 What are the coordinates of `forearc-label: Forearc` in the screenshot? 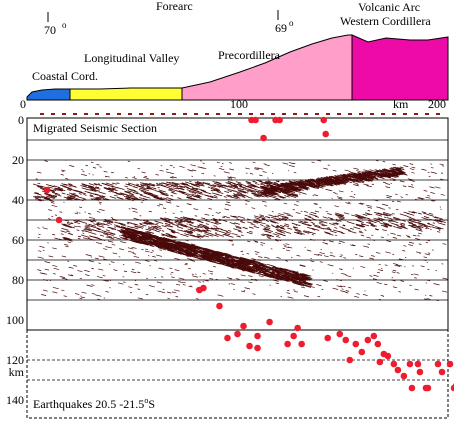 It's located at (174, 6).